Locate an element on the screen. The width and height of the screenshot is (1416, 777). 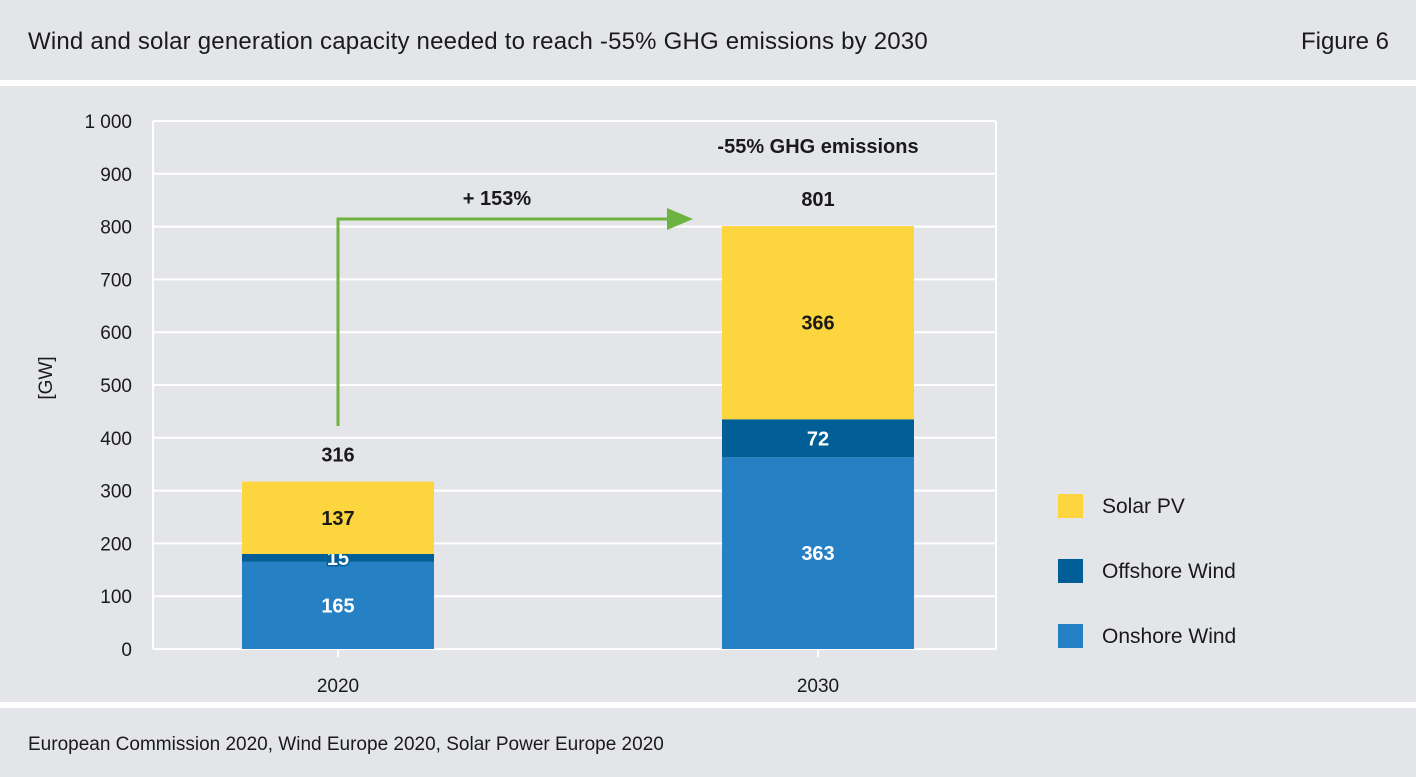
y-tick-label: 100 is located at coordinates (116, 597).